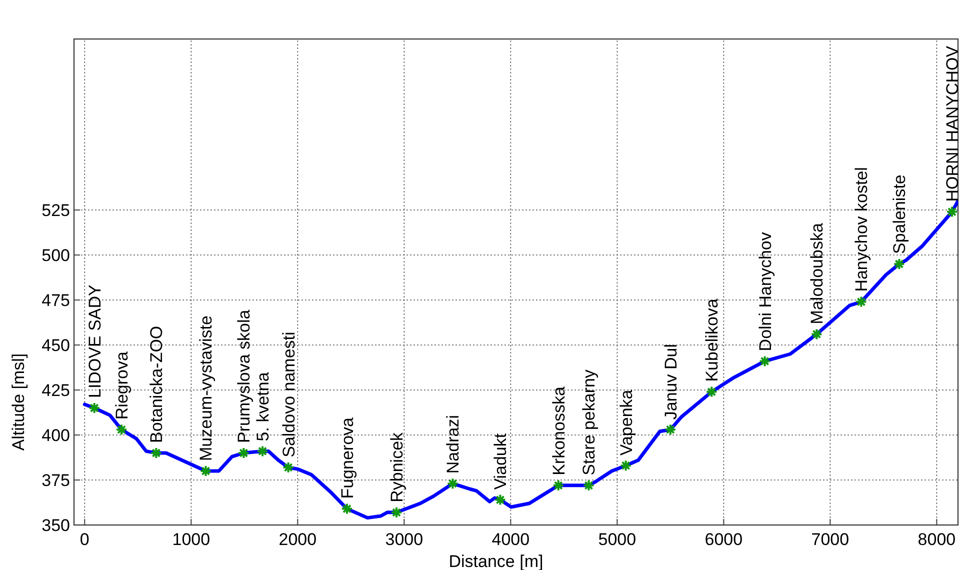 This screenshot has width=966, height=570. Describe the element at coordinates (122, 385) in the screenshot. I see `annotation: Riegrova` at that location.